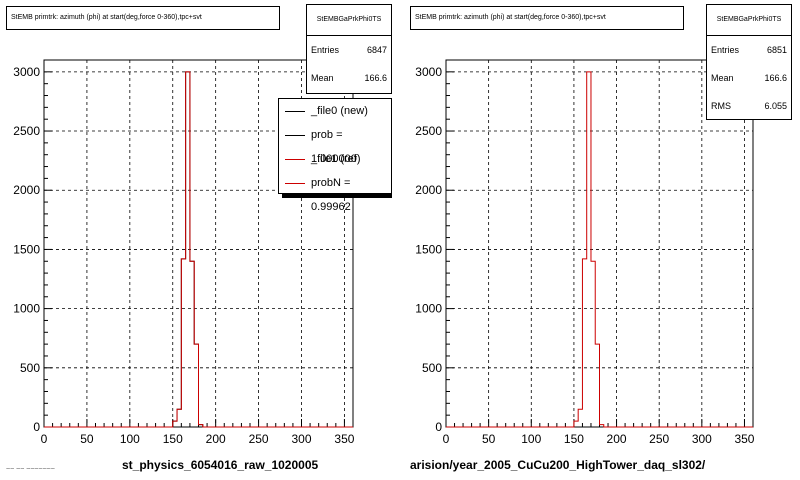  Describe the element at coordinates (376, 50) in the screenshot. I see `left-stats-value: 6847` at that location.